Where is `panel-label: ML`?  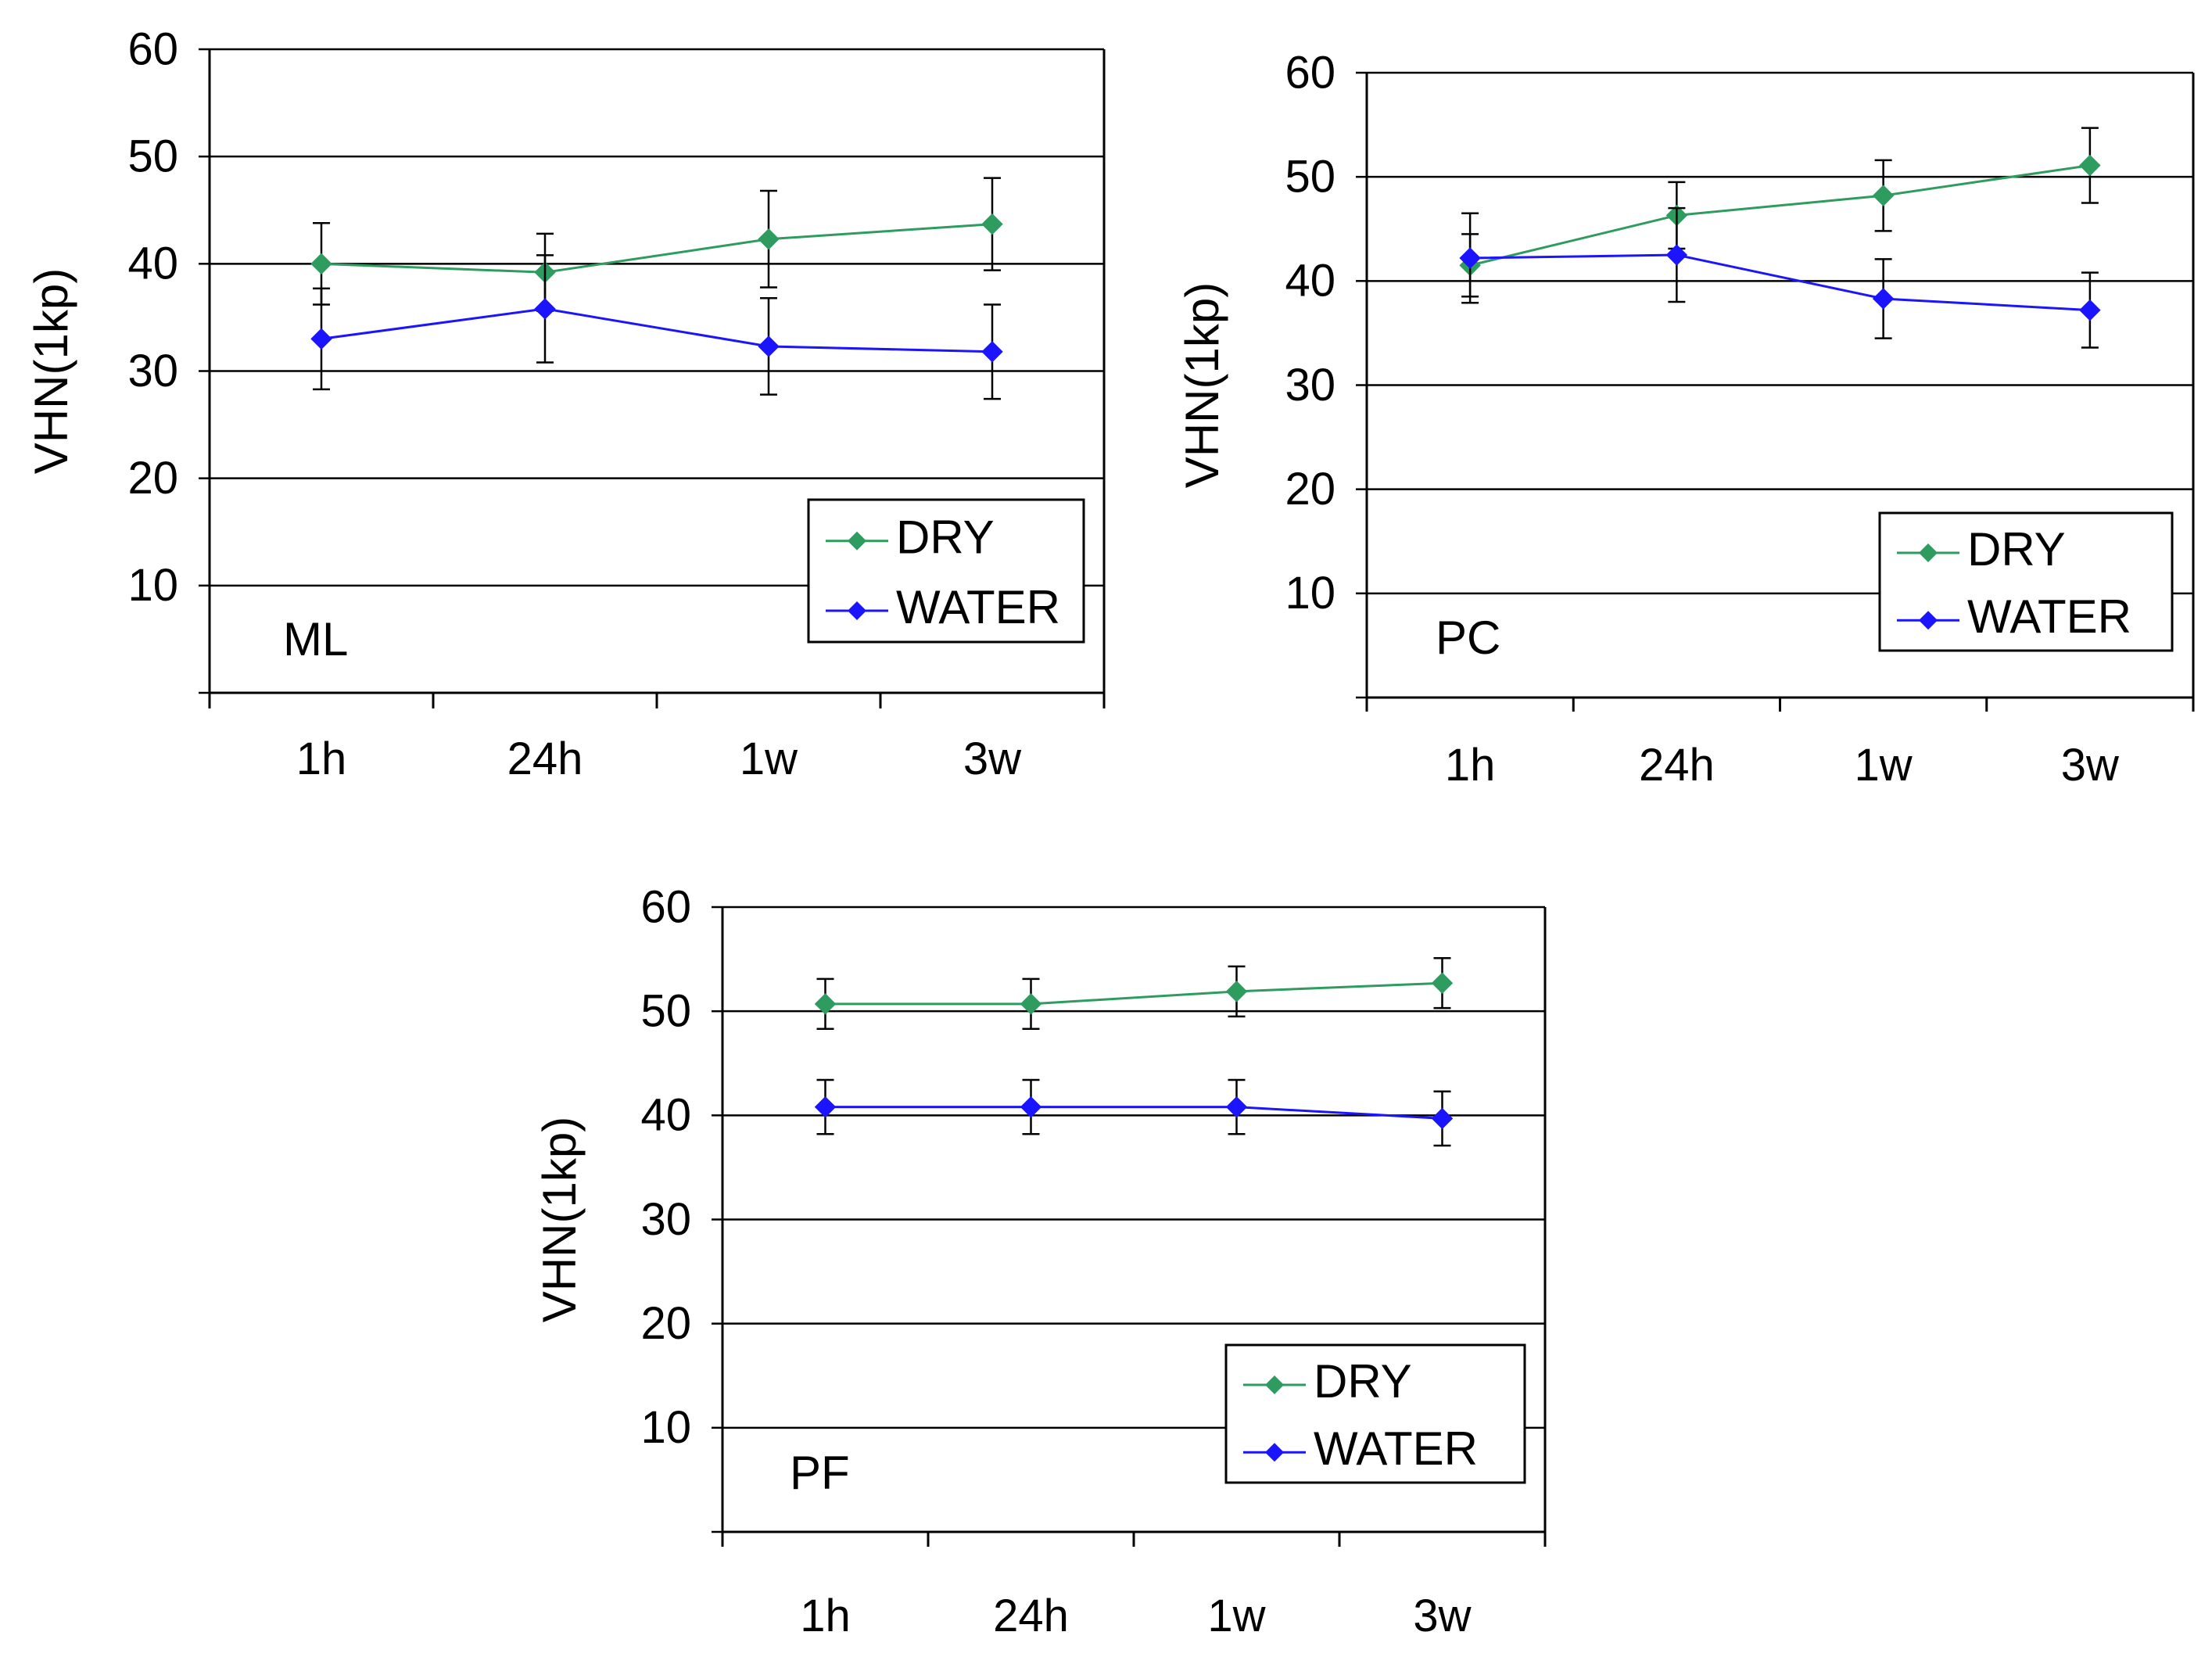
panel-label: ML is located at coordinates (315, 639).